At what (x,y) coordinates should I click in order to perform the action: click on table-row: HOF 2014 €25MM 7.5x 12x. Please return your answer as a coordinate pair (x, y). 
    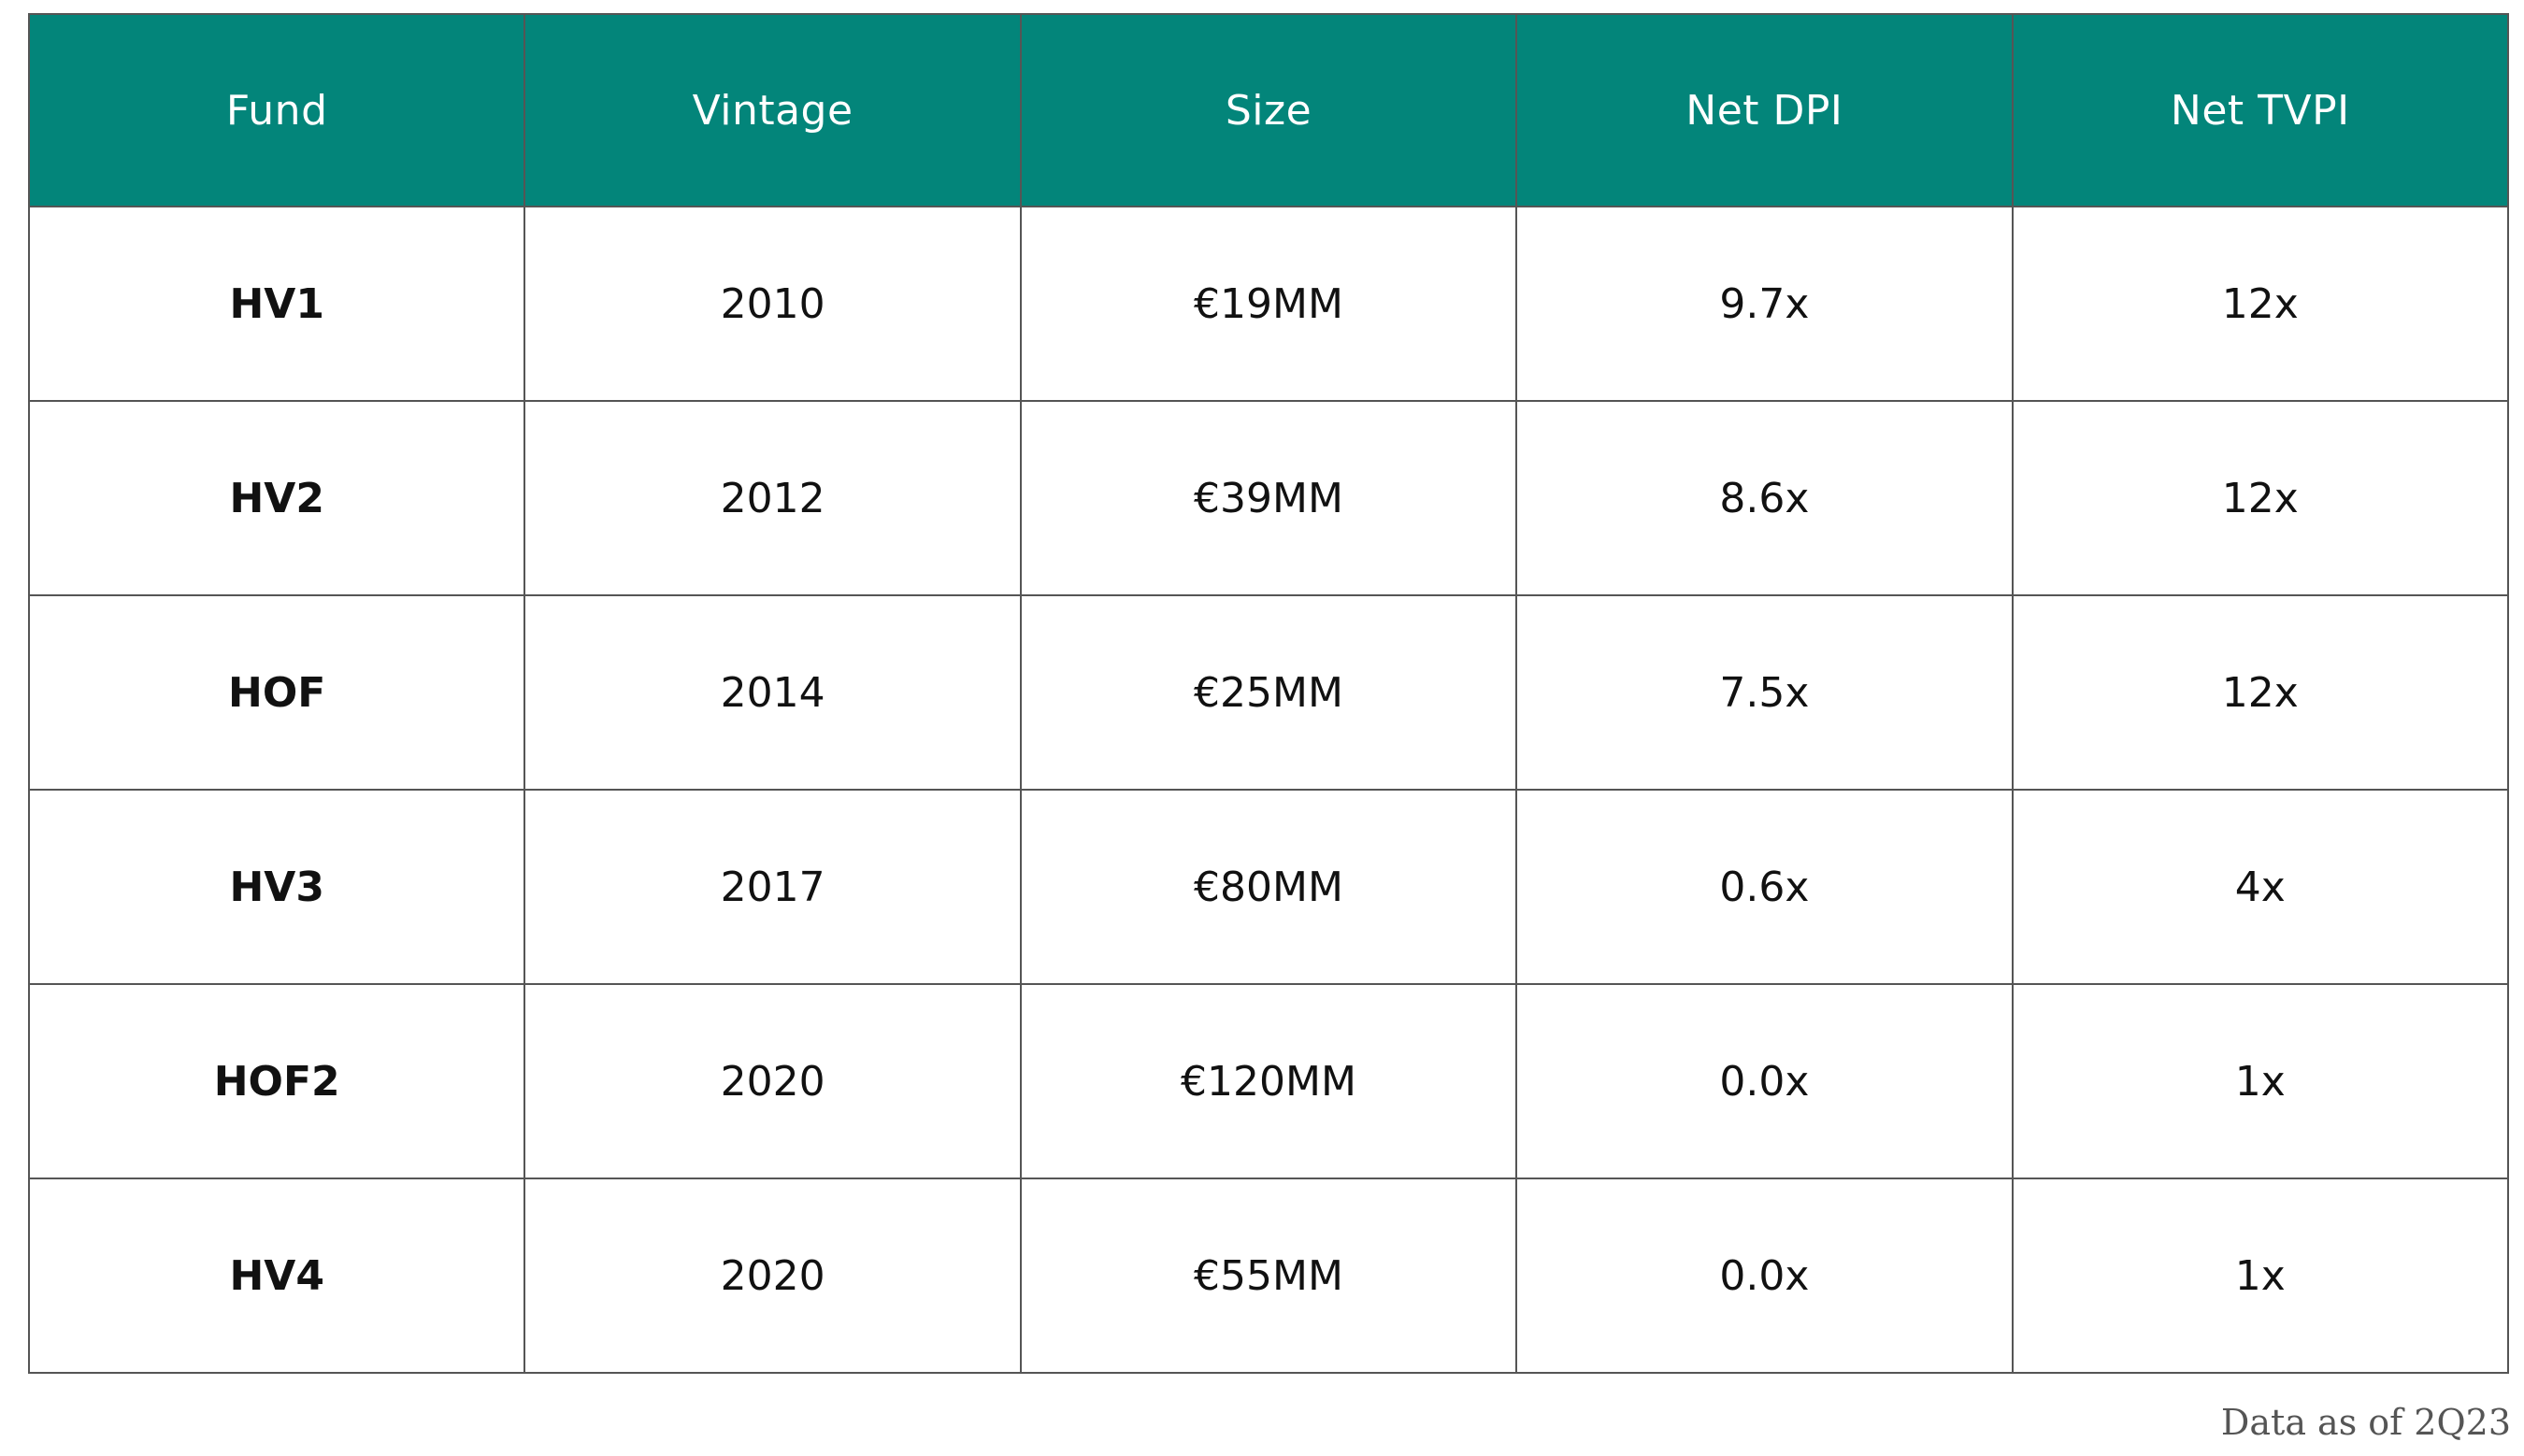
    Looking at the image, I should click on (1268, 692).